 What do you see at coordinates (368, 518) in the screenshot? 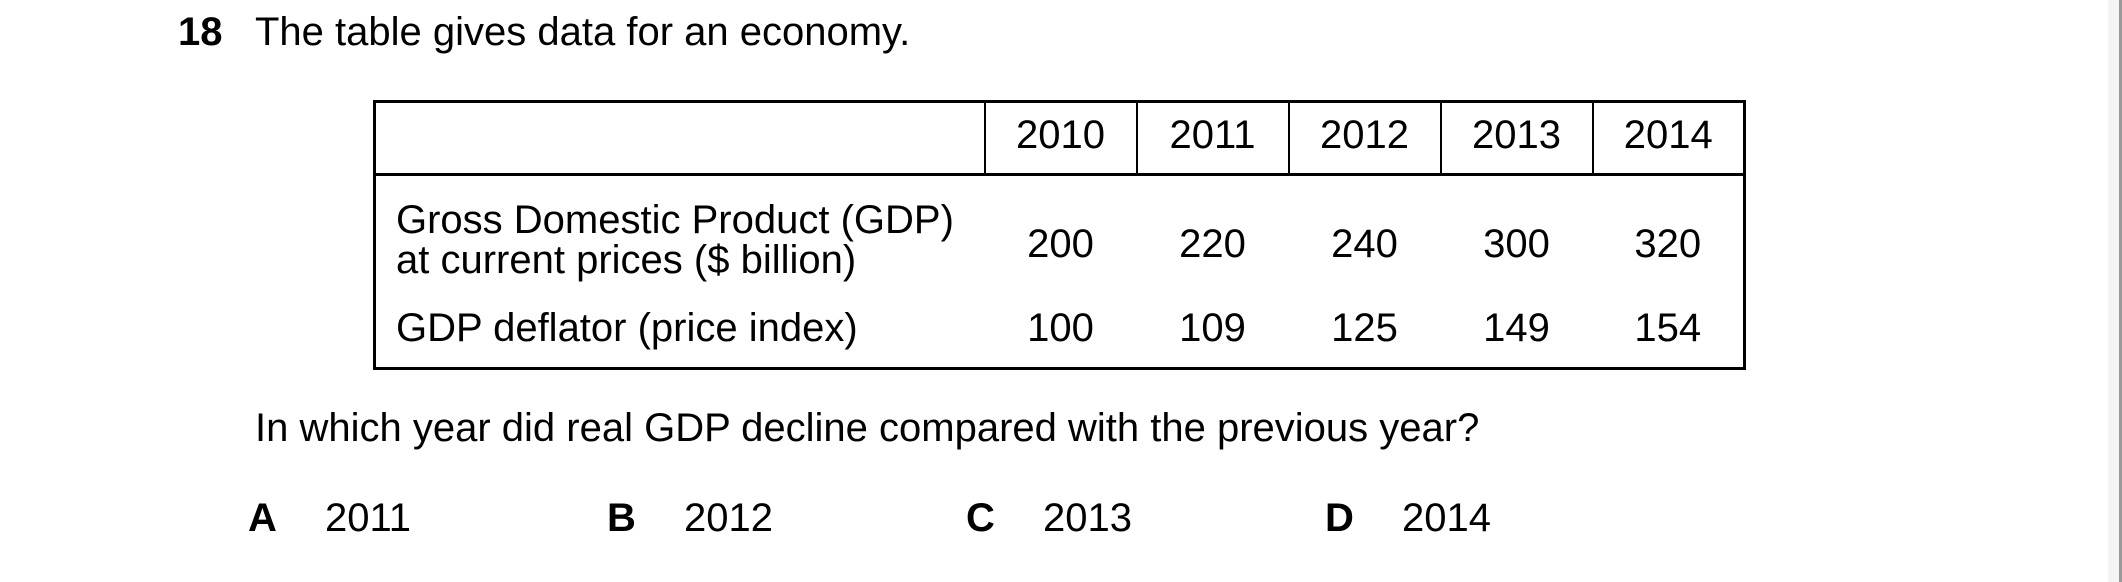
I see `option-a-text: 2011` at bounding box center [368, 518].